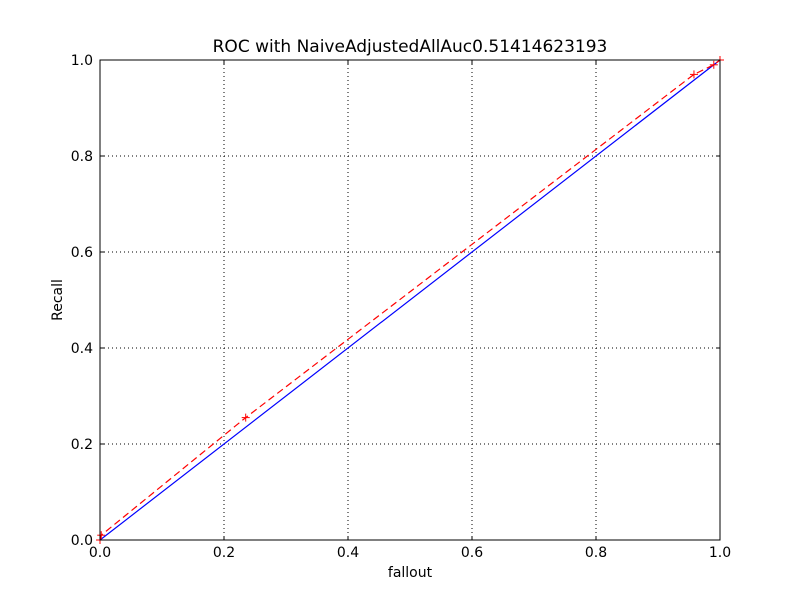 Image resolution: width=800 pixels, height=600 pixels. What do you see at coordinates (720, 553) in the screenshot?
I see `x-tick-label: 1.0` at bounding box center [720, 553].